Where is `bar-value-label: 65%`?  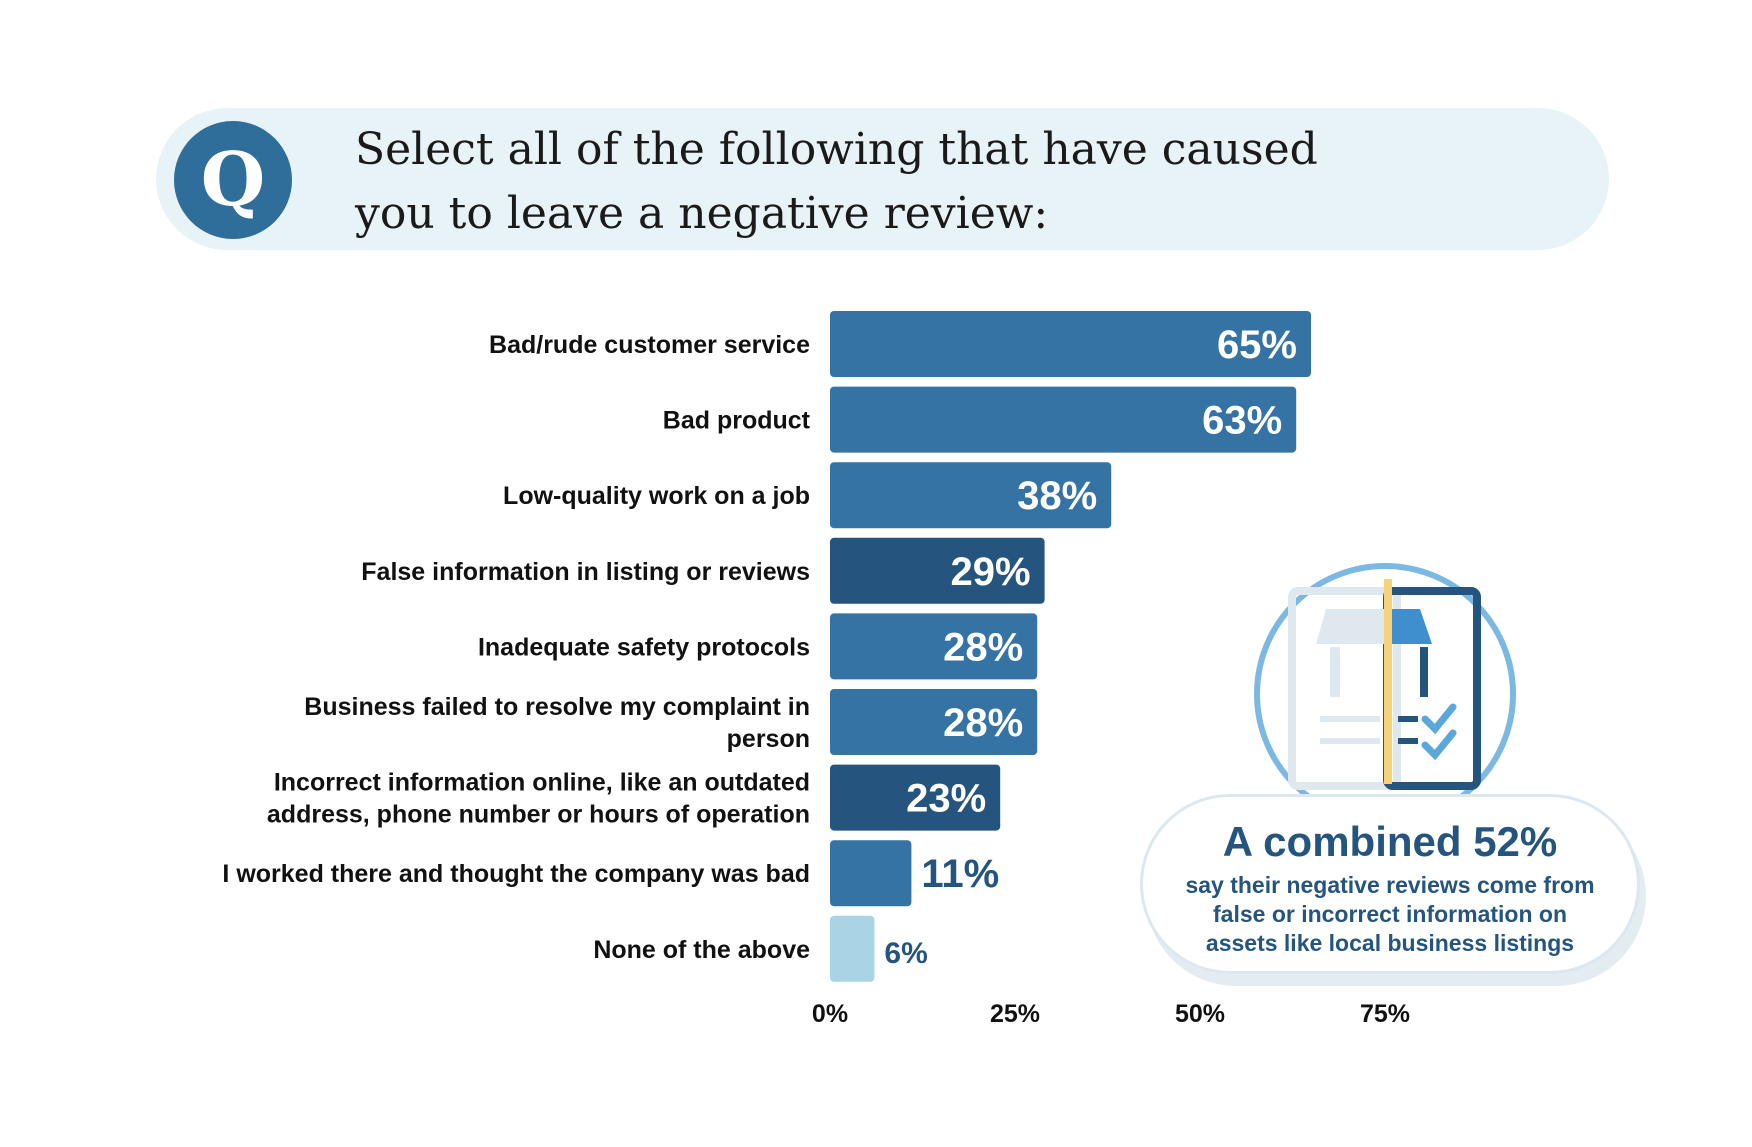
bar-value-label: 65% is located at coordinates (1257, 345).